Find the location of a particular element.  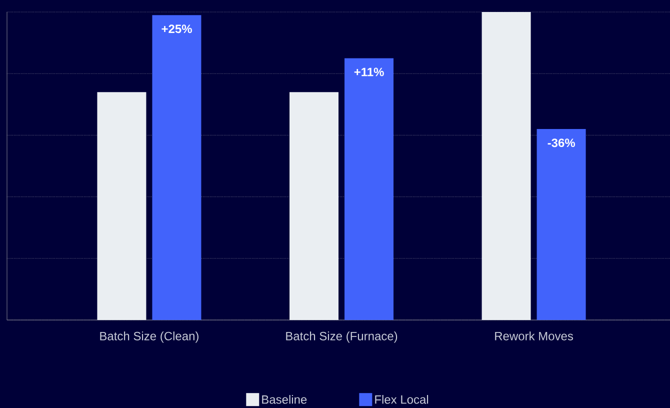

x-tick-label: Batch Size (Clean) is located at coordinates (149, 337).